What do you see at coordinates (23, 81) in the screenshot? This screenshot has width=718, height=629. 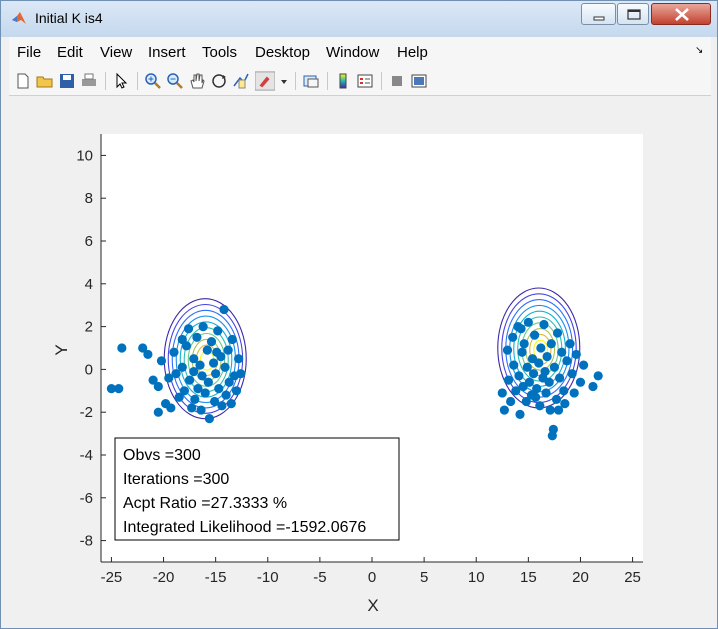 I see `new-figure-icon` at bounding box center [23, 81].